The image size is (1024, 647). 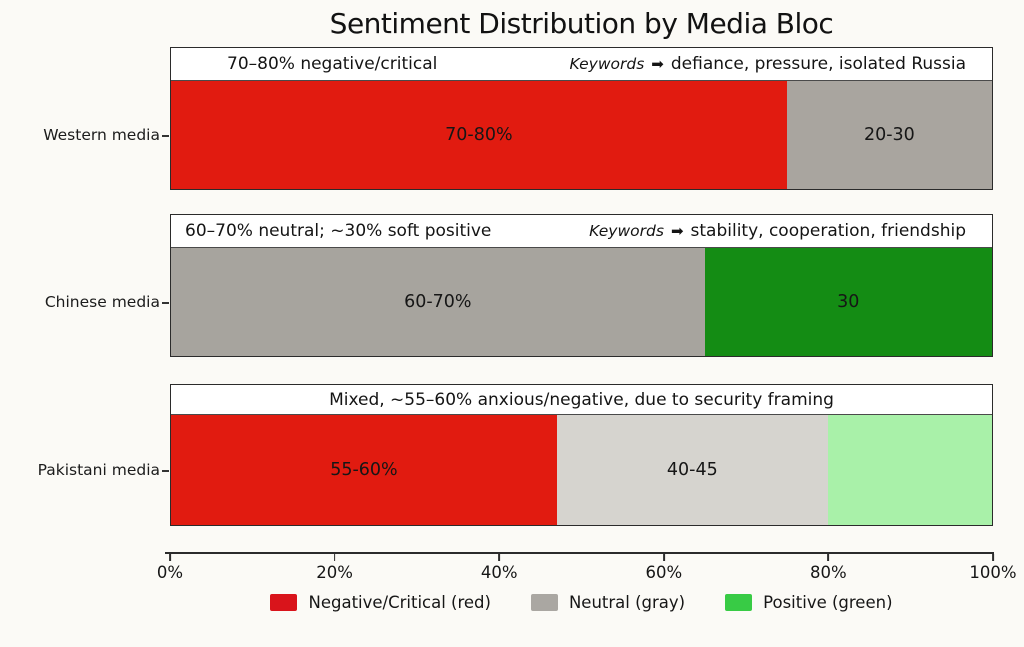 I want to click on keywords-text: defiance, pressure, isolated Russia, so click(x=818, y=64).